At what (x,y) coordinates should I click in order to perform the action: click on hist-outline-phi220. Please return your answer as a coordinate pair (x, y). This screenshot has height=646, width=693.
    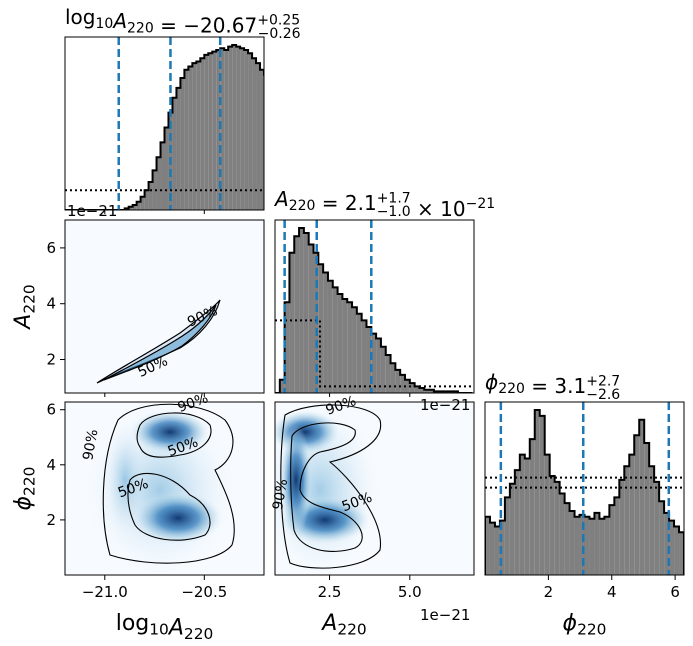
    Looking at the image, I should click on (584, 492).